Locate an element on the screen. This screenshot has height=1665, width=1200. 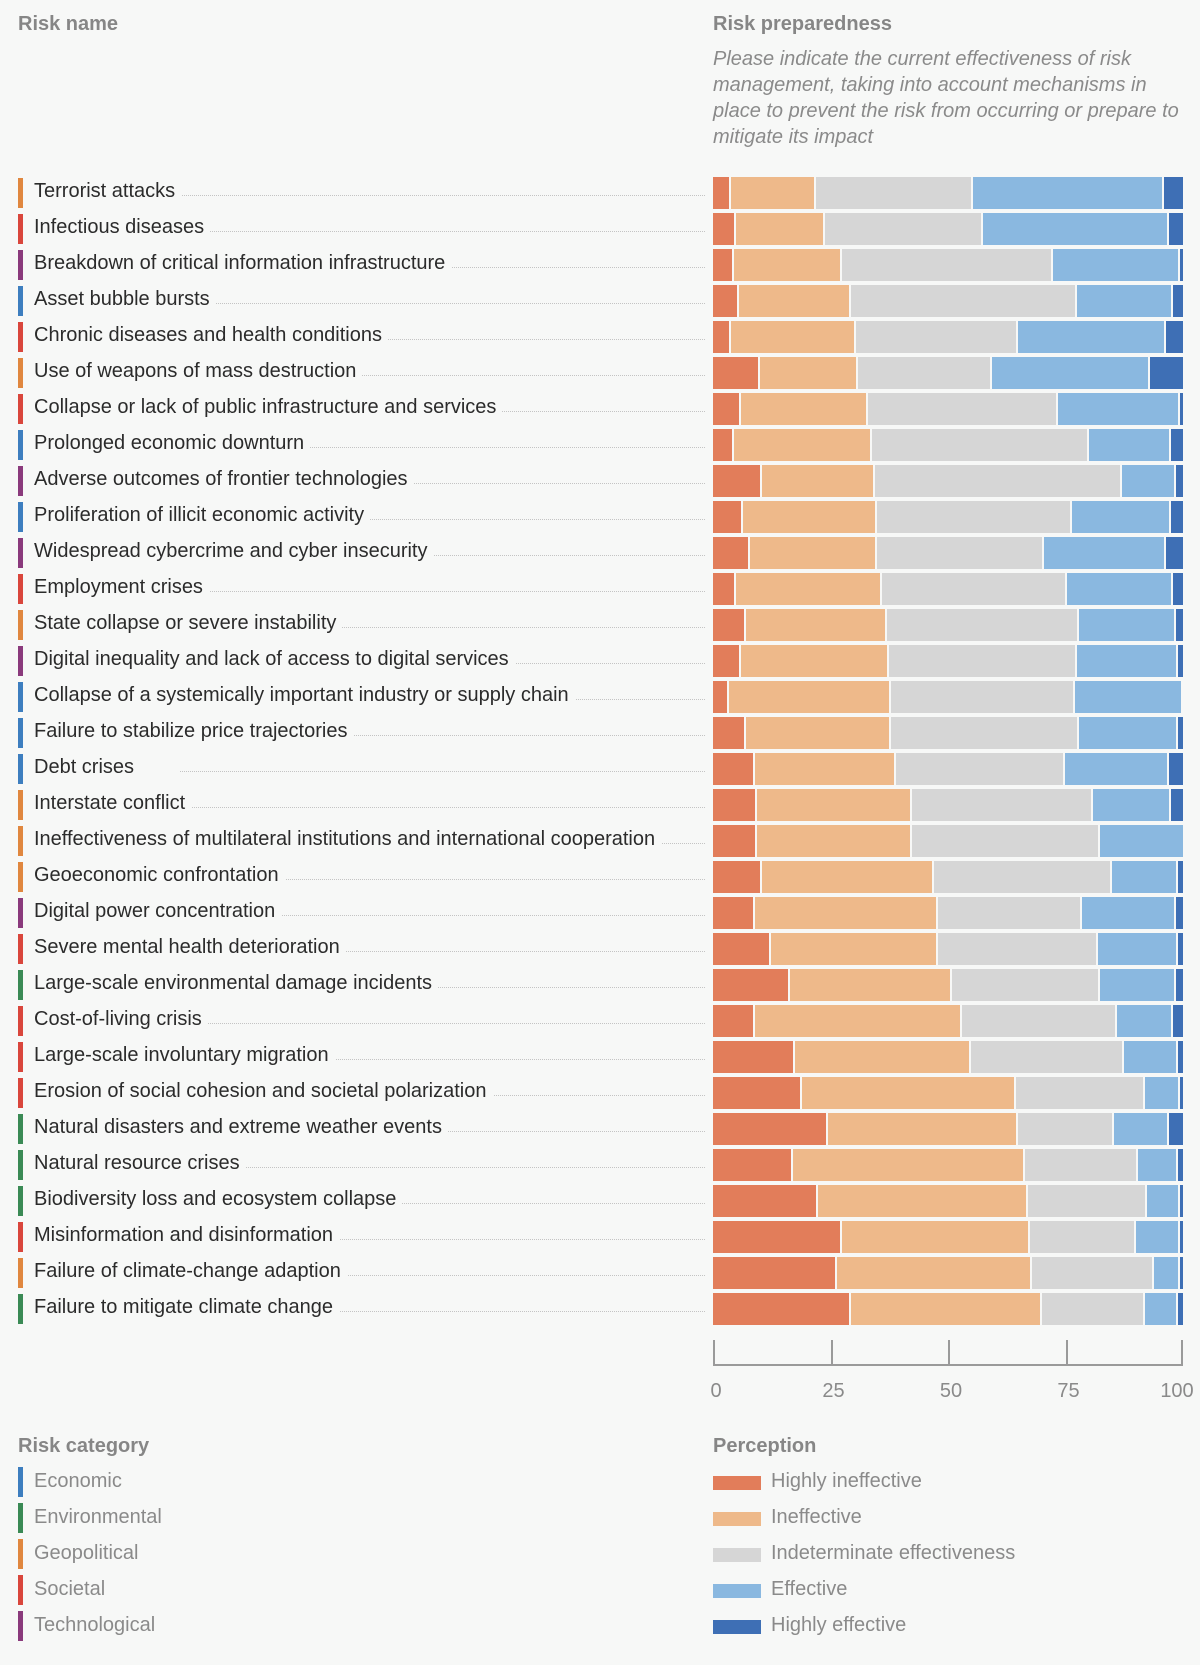
x-tick-label: 75 is located at coordinates (1068, 1391).